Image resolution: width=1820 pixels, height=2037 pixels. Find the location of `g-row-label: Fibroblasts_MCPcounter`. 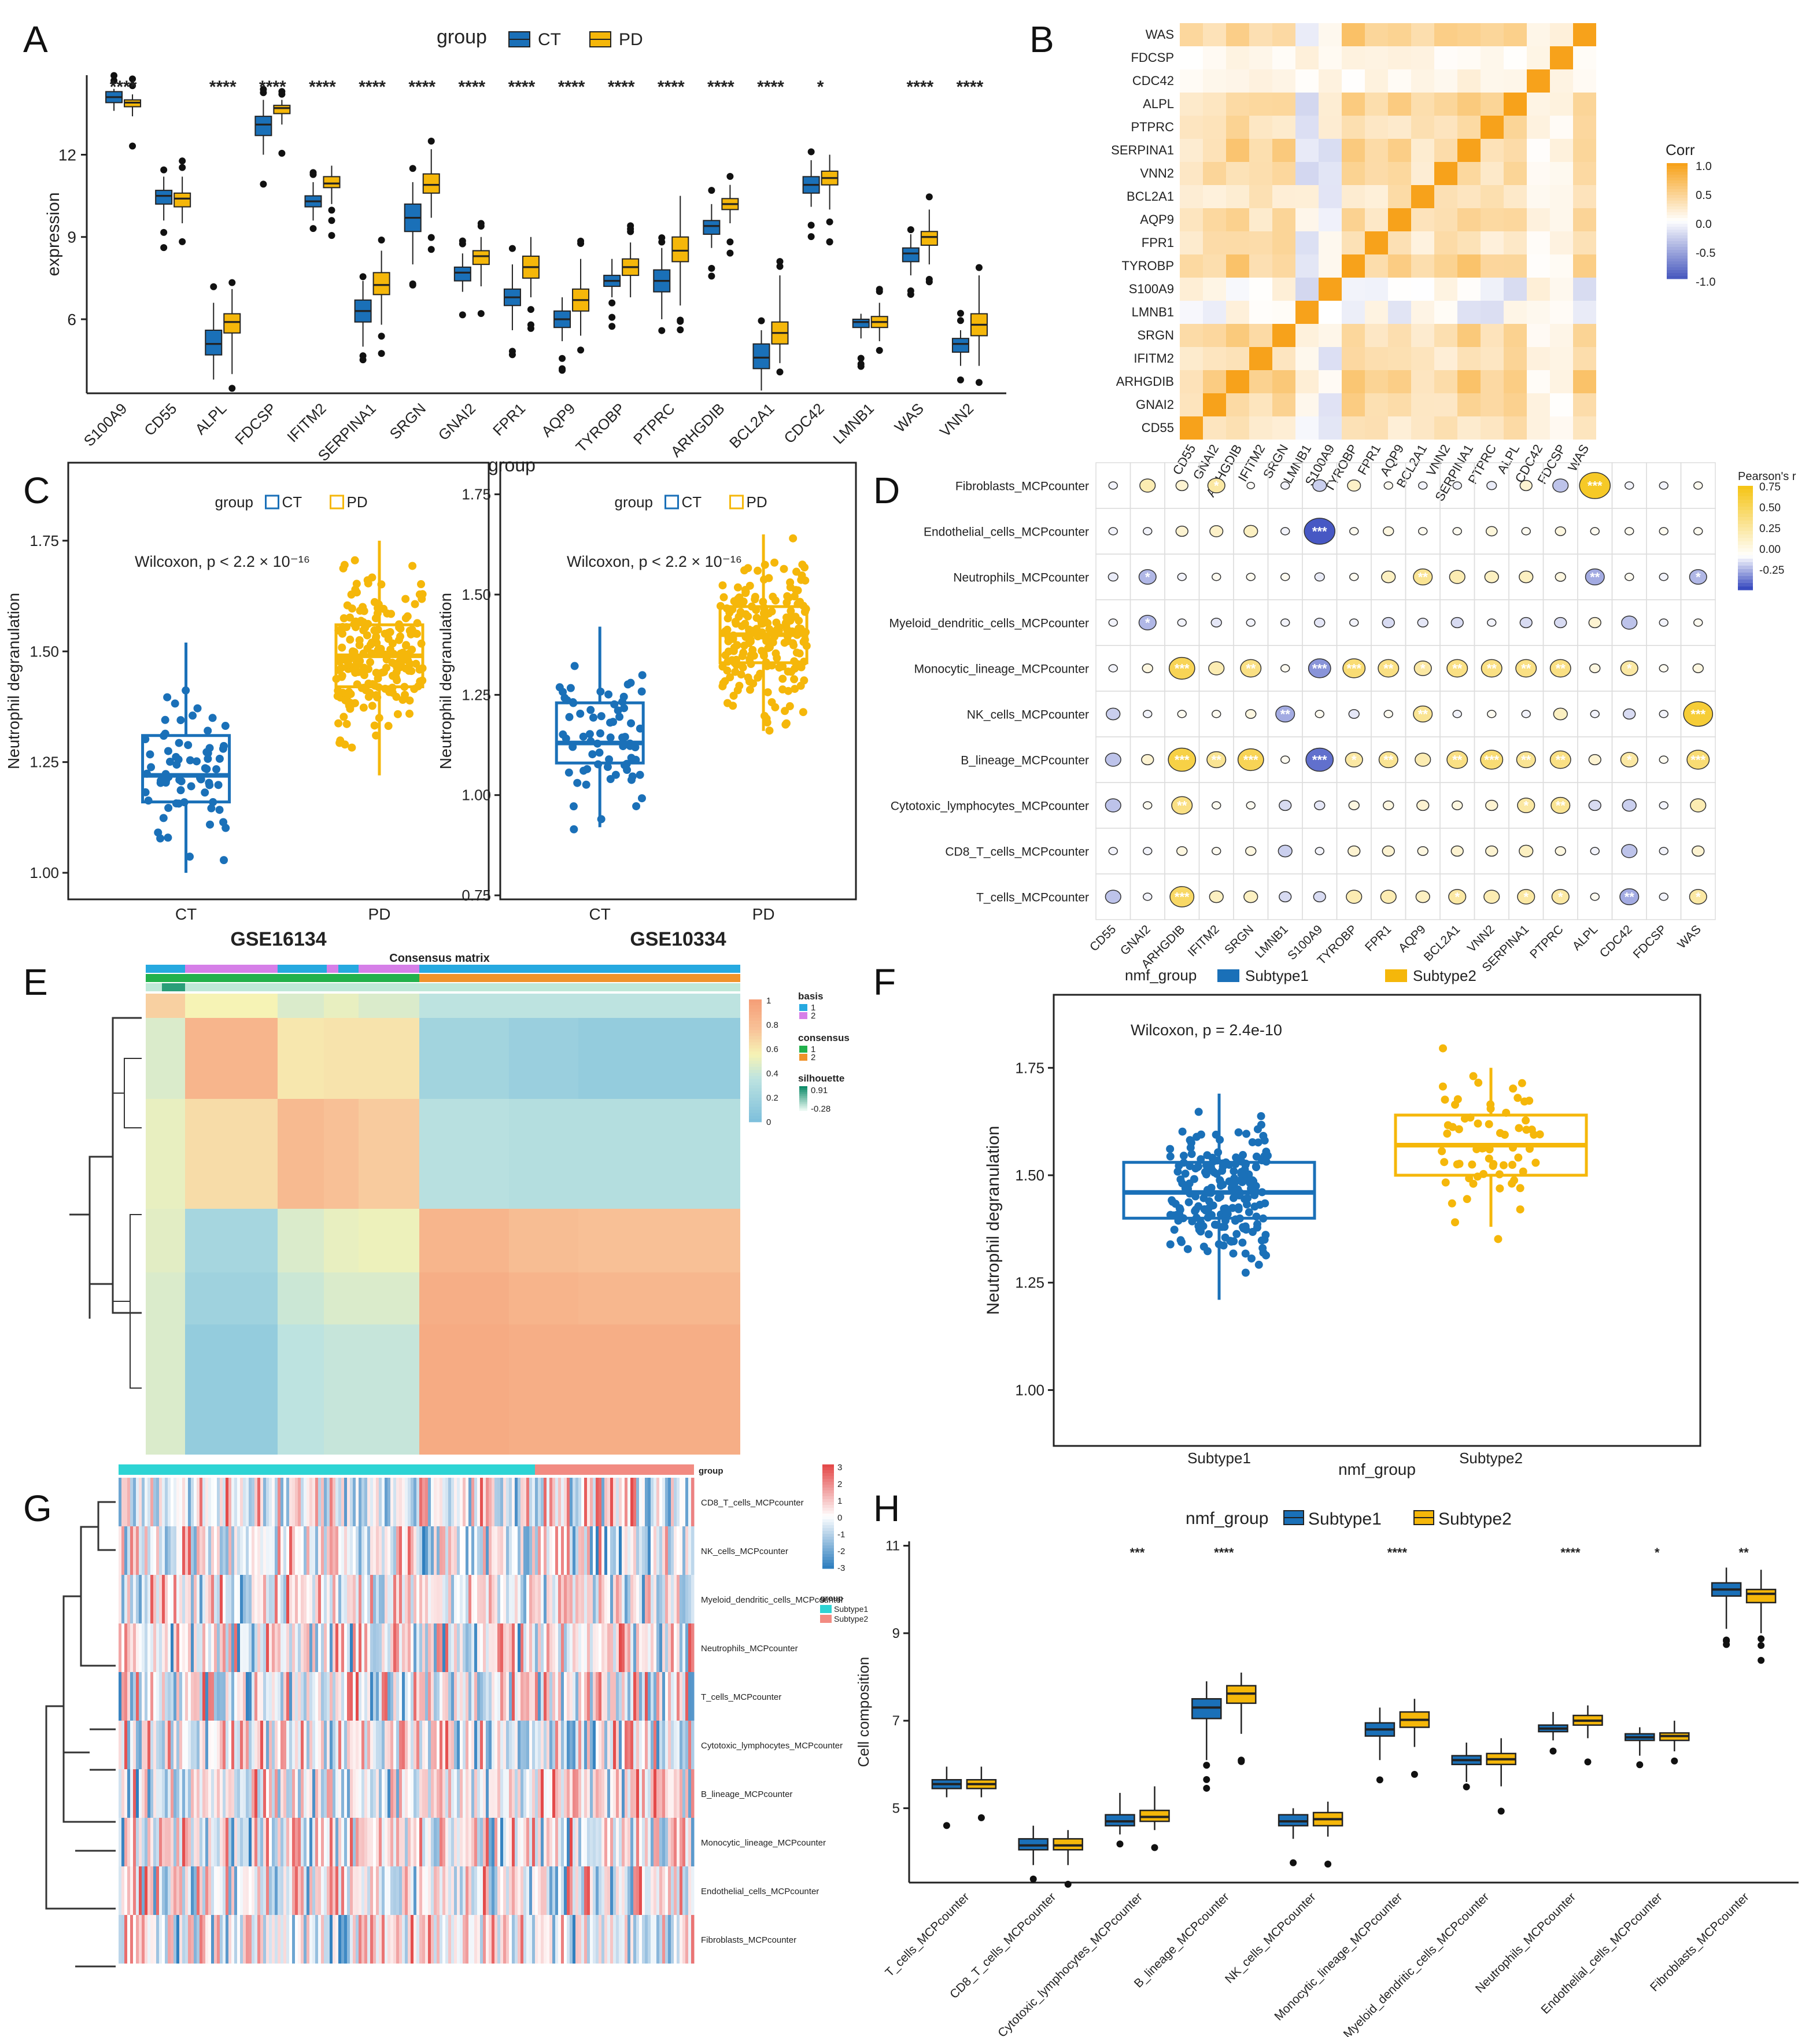

g-row-label: Fibroblasts_MCPcounter is located at coordinates (748, 1940).